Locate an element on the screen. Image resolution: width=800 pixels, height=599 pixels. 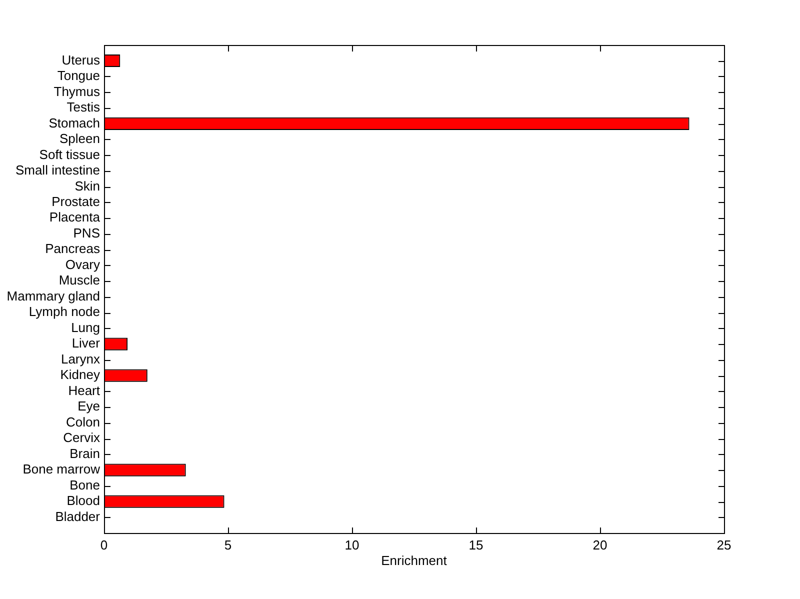
y-tick-label: Cervix is located at coordinates (81, 438).